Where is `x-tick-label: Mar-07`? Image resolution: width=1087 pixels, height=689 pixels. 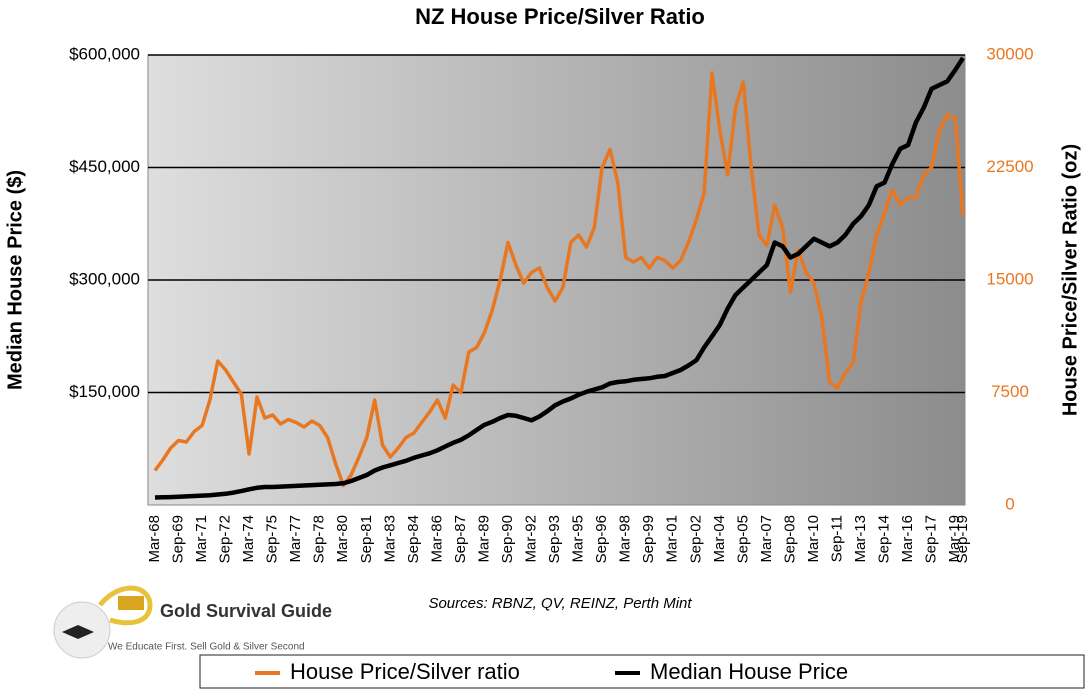
x-tick-label: Mar-07 is located at coordinates (766, 539).